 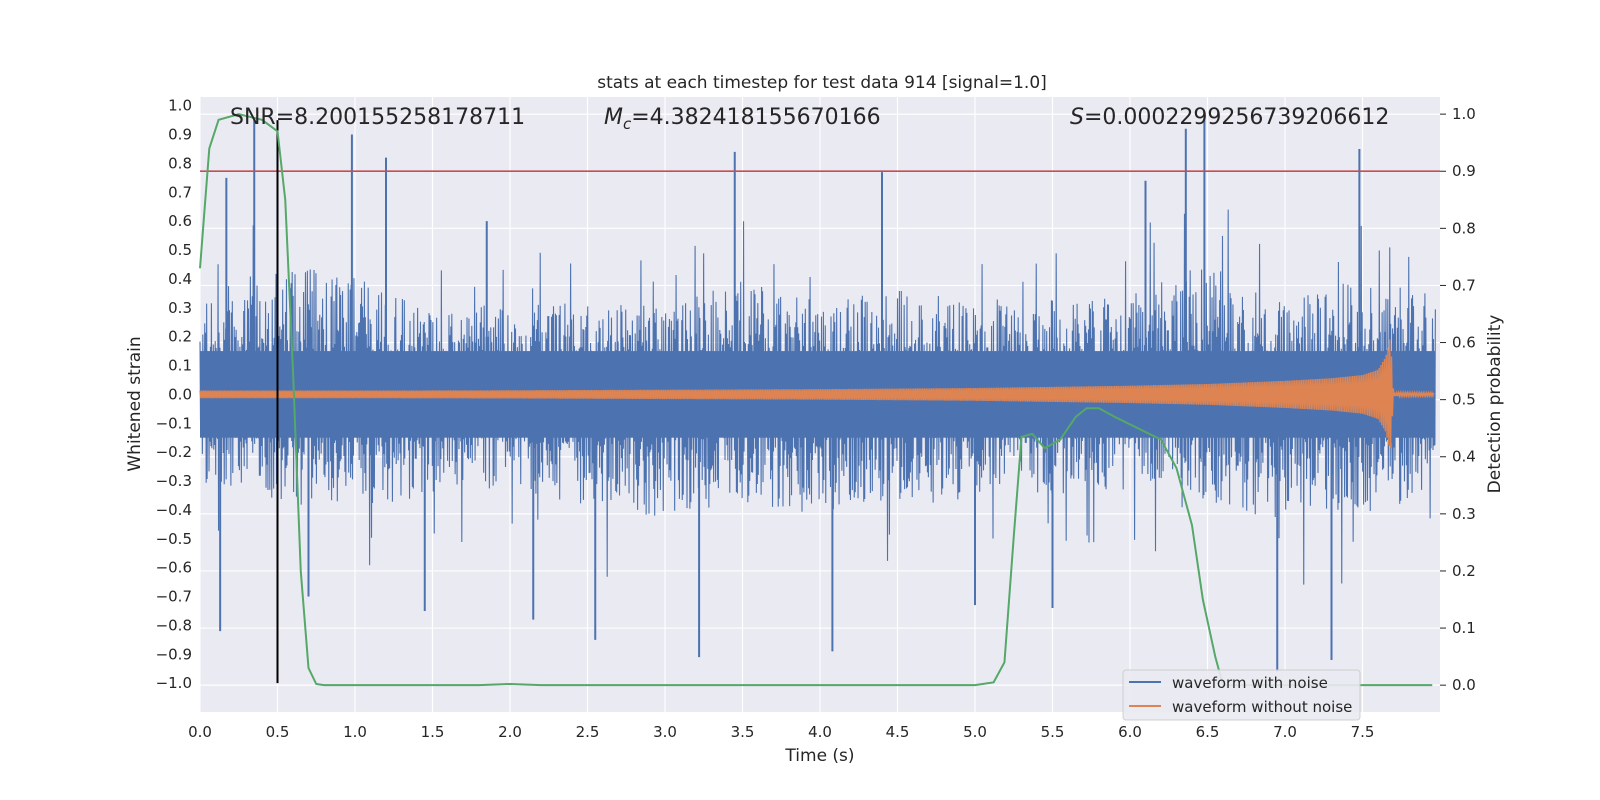 What do you see at coordinates (174, 597) in the screenshot?
I see `y-tick-label: −0.7` at bounding box center [174, 597].